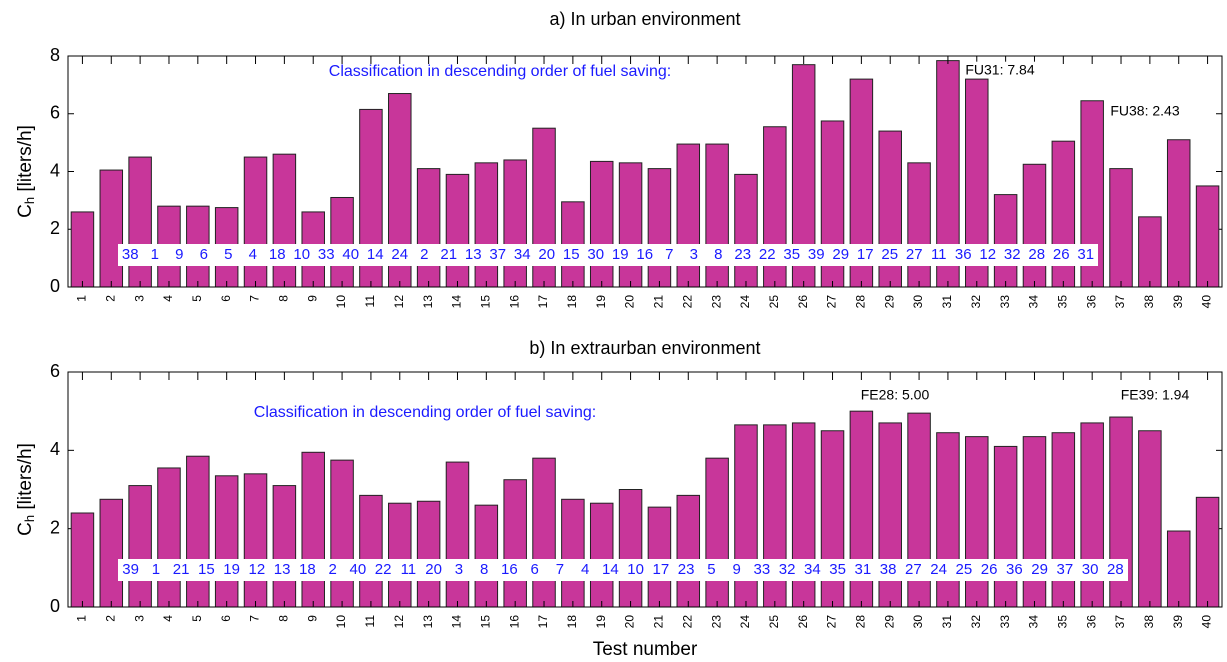  Describe the element at coordinates (863, 569) in the screenshot. I see `ranking-item: 31` at that location.